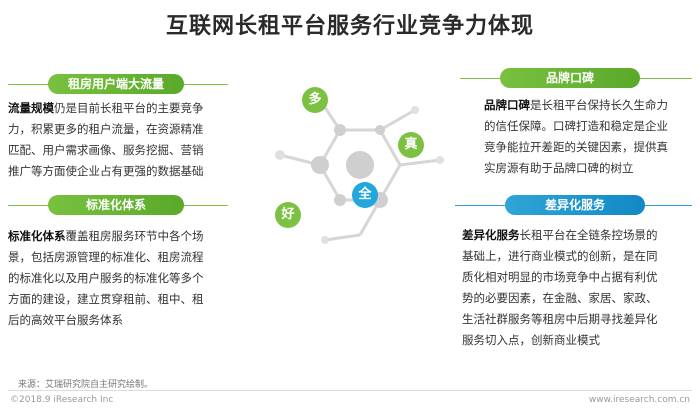  What do you see at coordinates (62, 400) in the screenshot?
I see `copyright: ©2018.9 iResearch Inc` at bounding box center [62, 400].